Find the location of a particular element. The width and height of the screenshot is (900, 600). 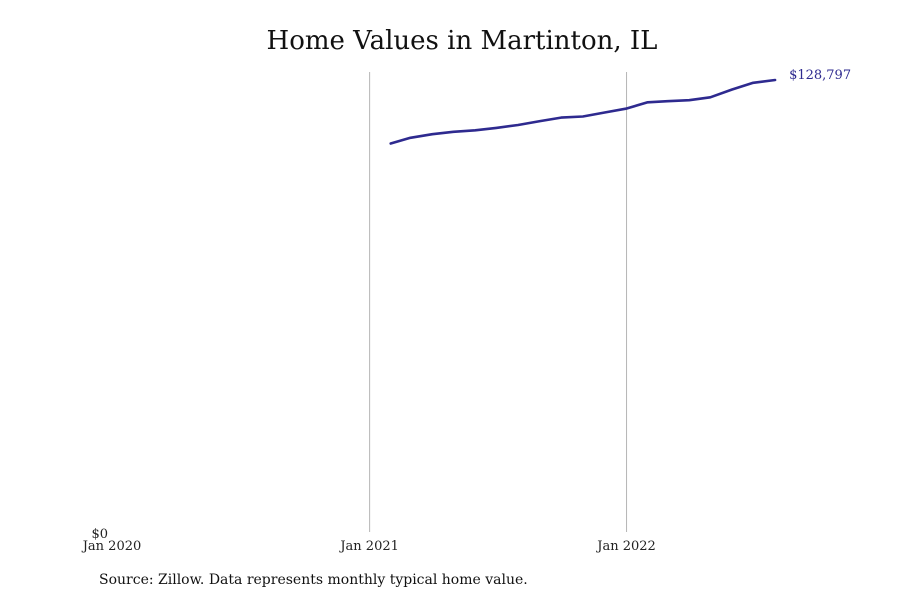

x-tick-label: Jan 2021 is located at coordinates (368, 546).